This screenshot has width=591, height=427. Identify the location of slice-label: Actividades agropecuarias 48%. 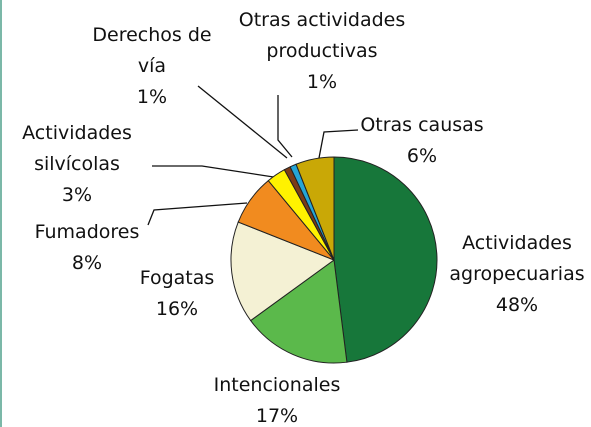
(516, 274).